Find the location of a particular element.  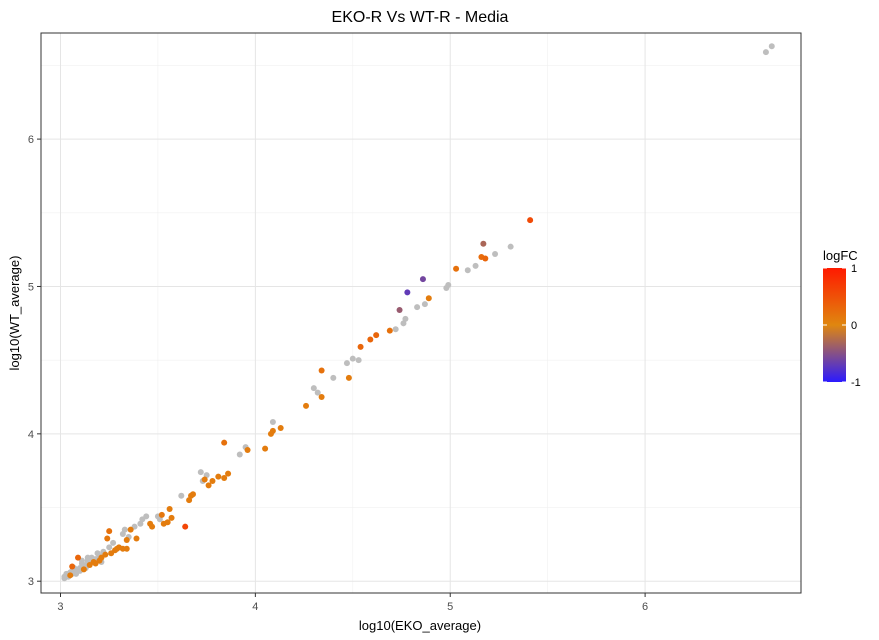

x-axis-ticks: 3 4 5 6 is located at coordinates (352, 603).